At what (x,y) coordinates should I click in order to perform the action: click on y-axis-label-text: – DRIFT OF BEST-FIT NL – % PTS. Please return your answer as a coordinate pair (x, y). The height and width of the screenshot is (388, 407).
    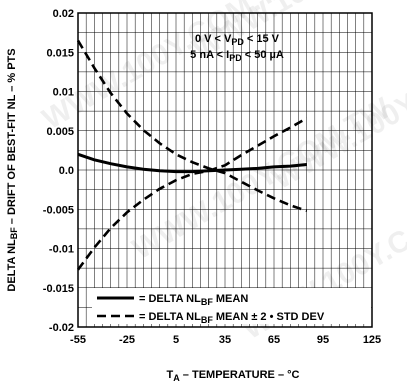
    Looking at the image, I should click on (12, 137).